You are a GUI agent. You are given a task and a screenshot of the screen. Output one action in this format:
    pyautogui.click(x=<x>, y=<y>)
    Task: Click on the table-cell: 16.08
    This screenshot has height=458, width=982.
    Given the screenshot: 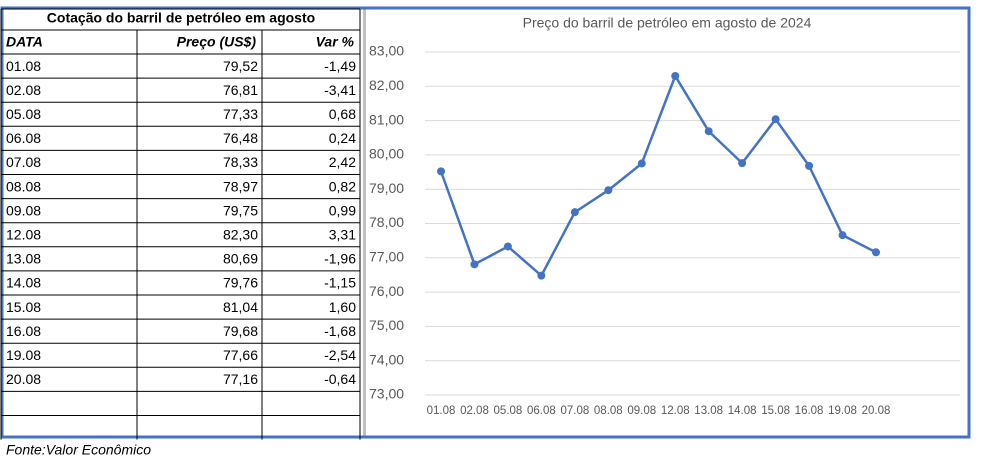 What is the action you would take?
    pyautogui.click(x=23, y=331)
    